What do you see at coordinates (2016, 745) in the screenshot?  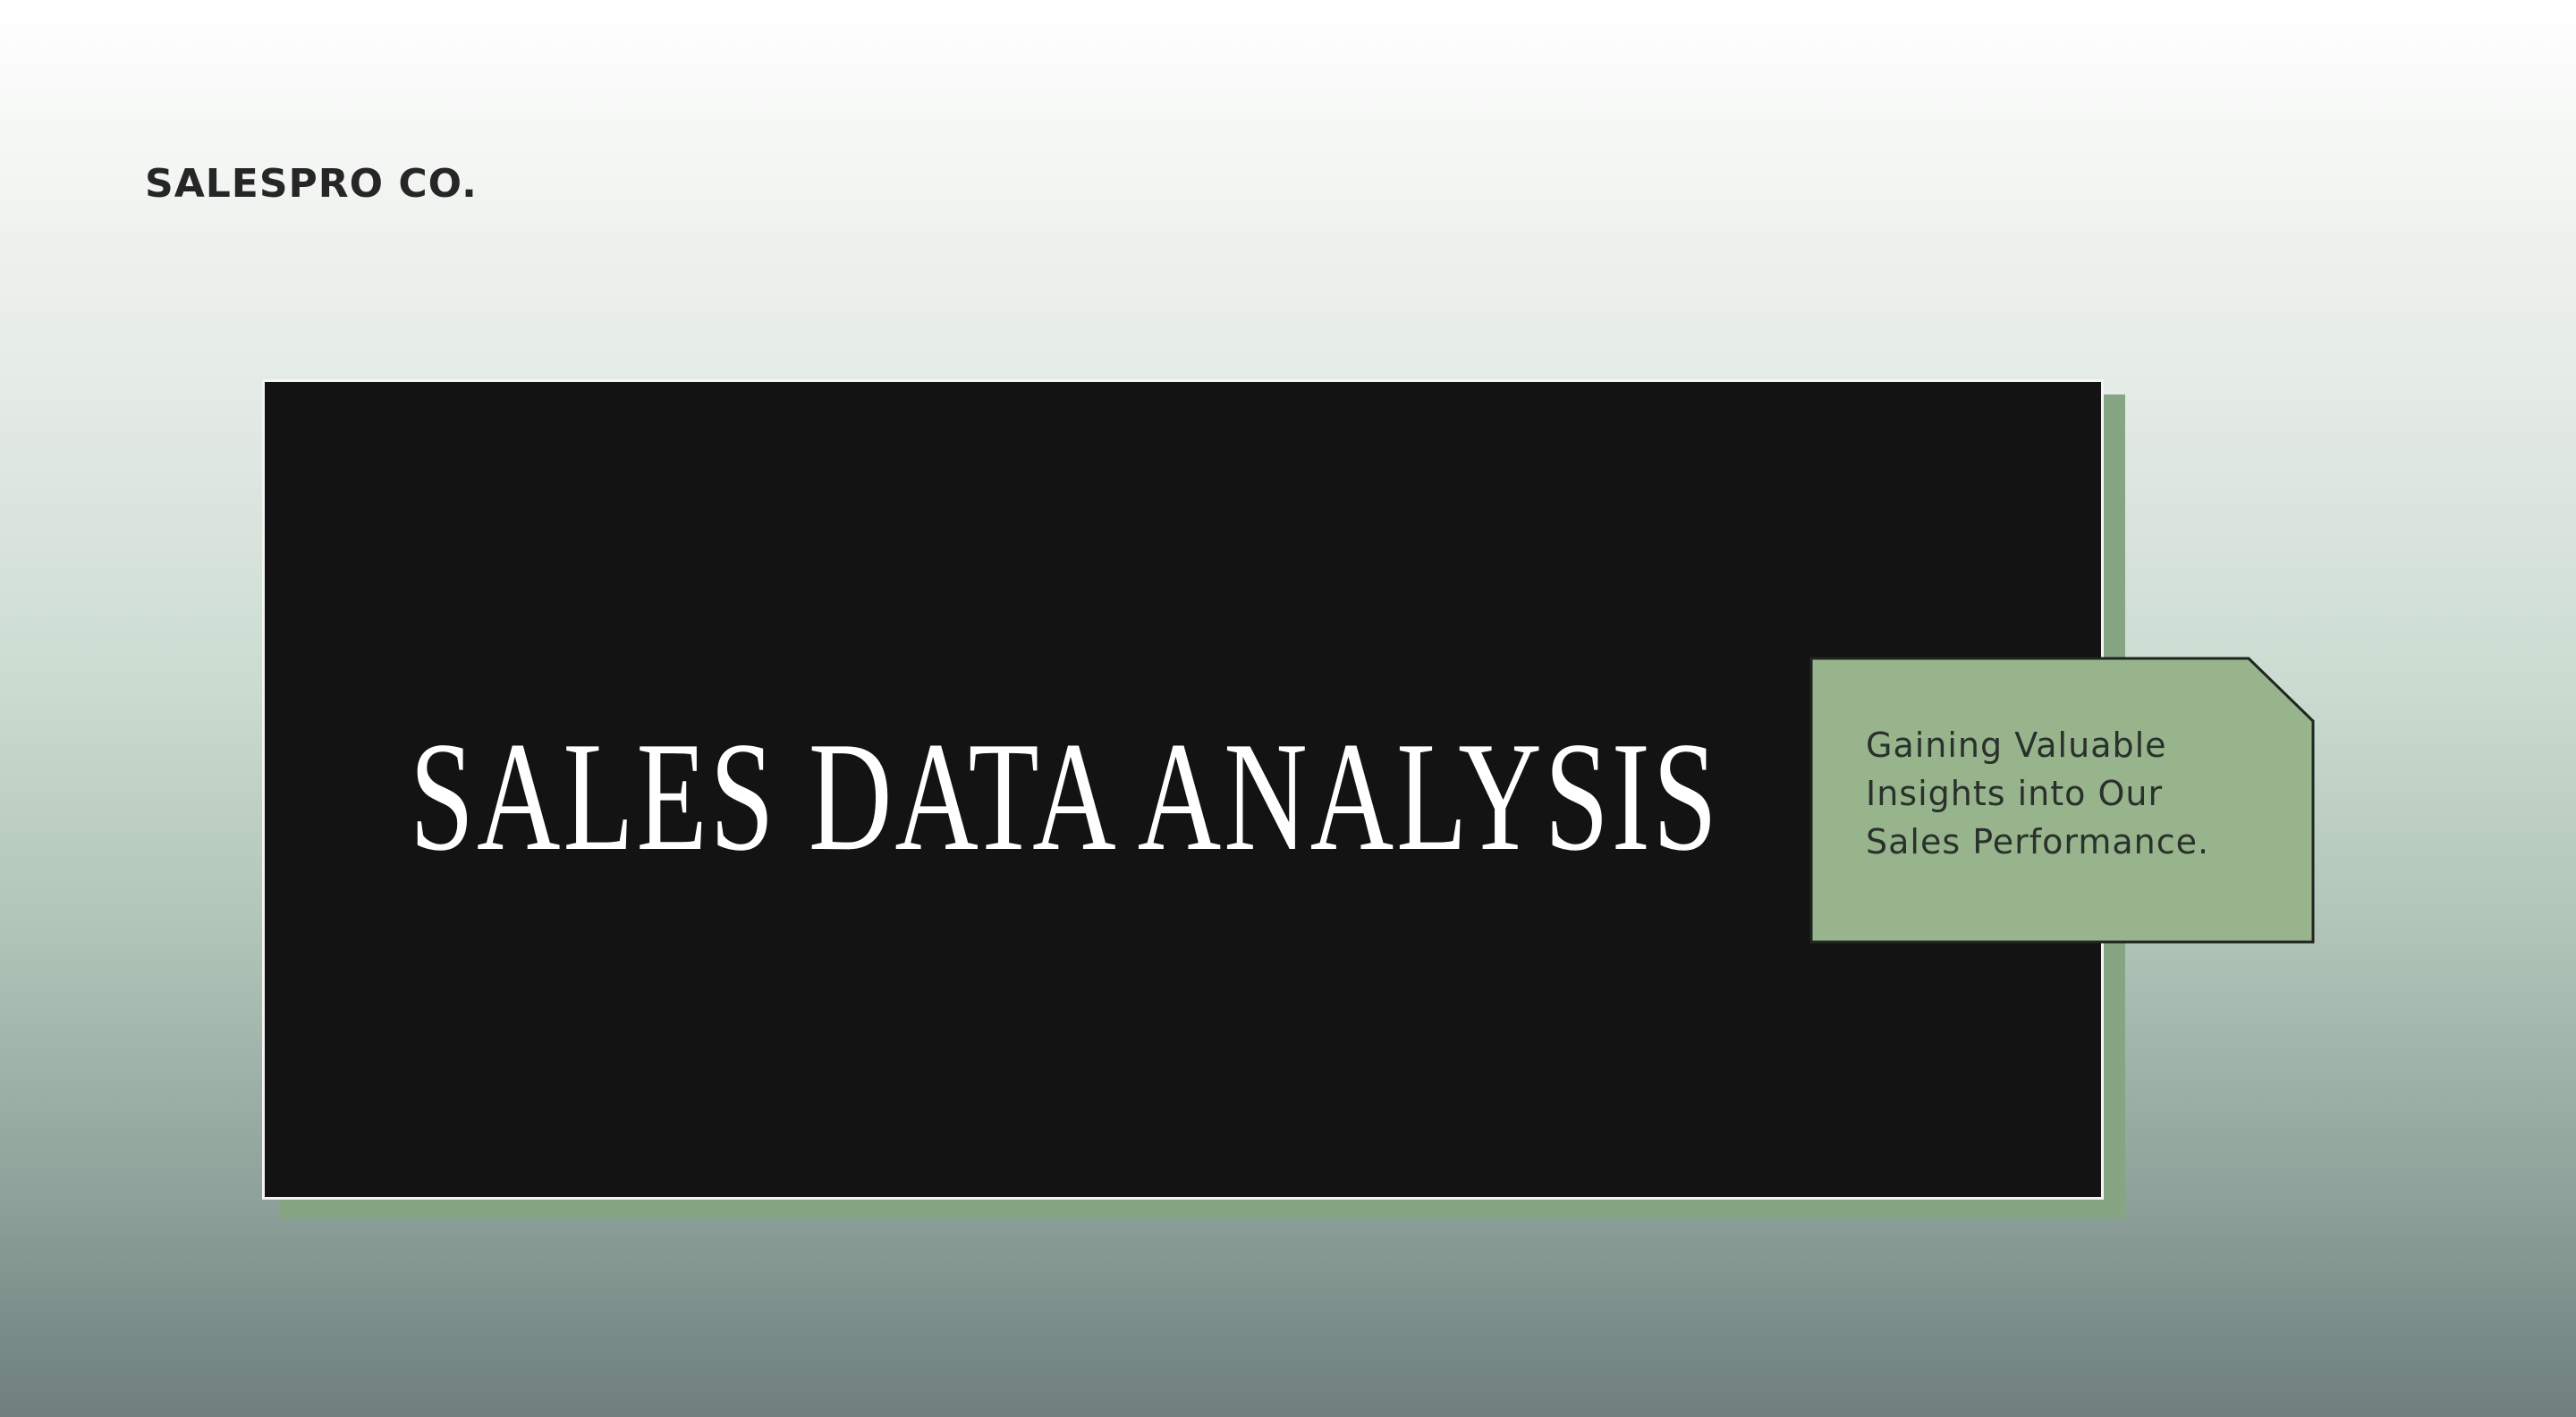 I see `subtitle-line-1: Gaining Valuable` at bounding box center [2016, 745].